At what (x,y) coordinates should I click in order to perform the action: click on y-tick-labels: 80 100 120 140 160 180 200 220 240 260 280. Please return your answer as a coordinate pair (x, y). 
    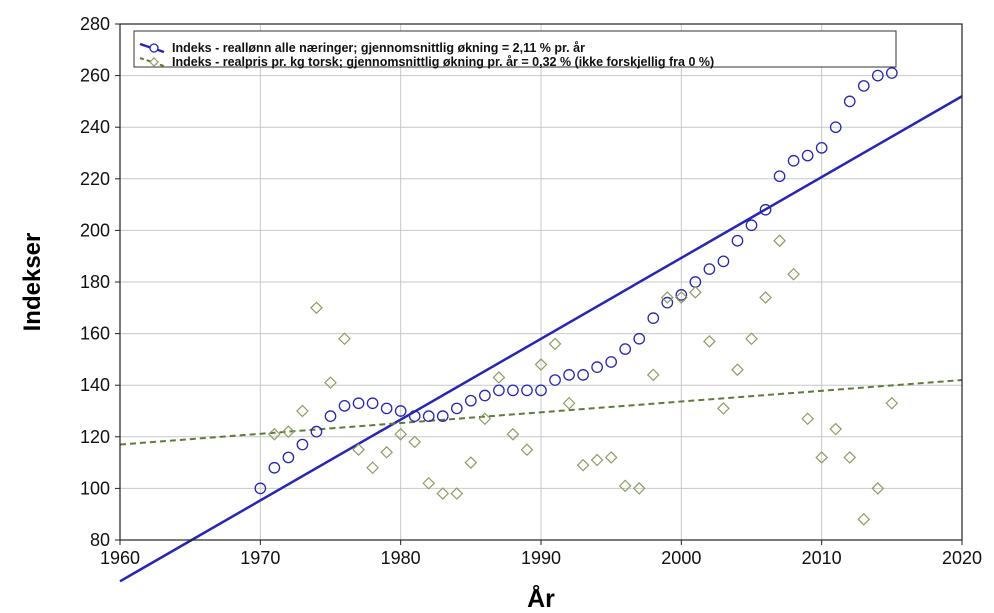
    Looking at the image, I should click on (100, 282).